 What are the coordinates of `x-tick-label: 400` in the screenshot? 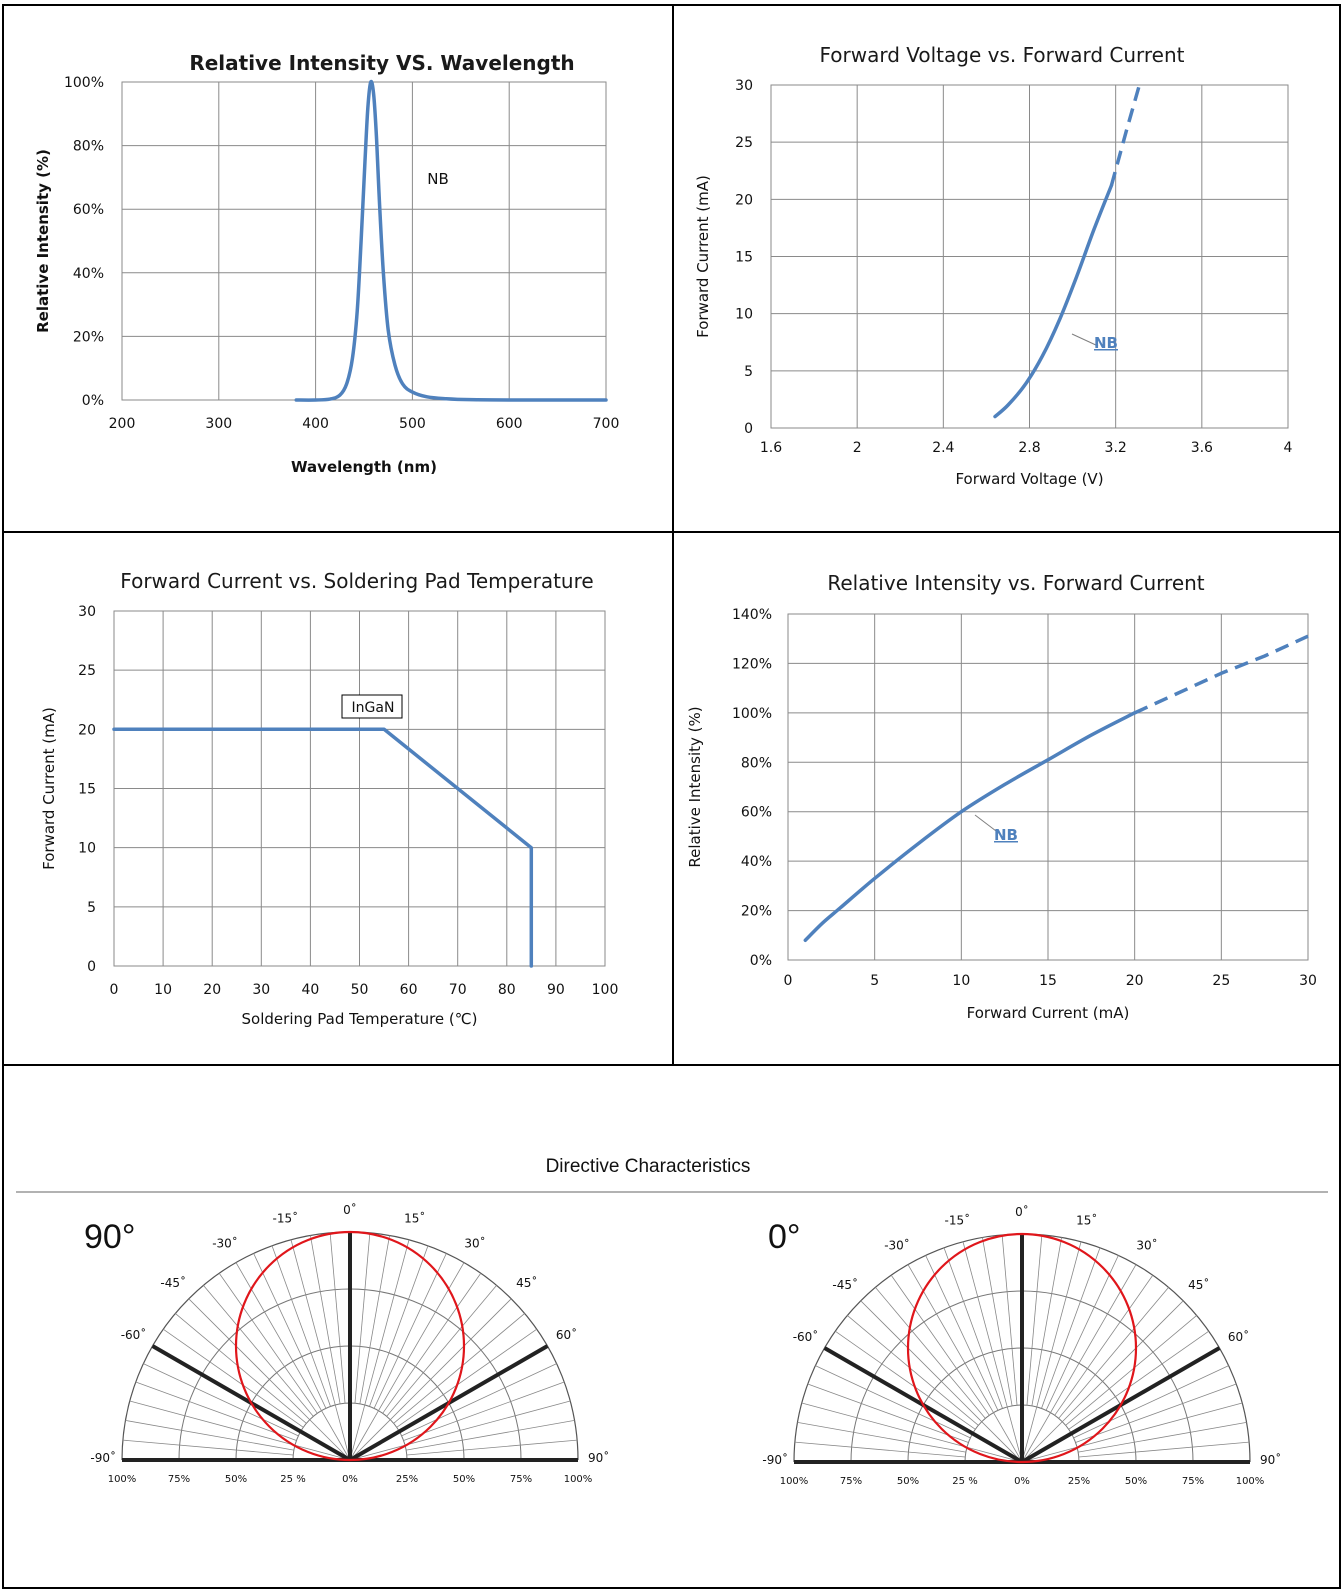 It's located at (315, 424).